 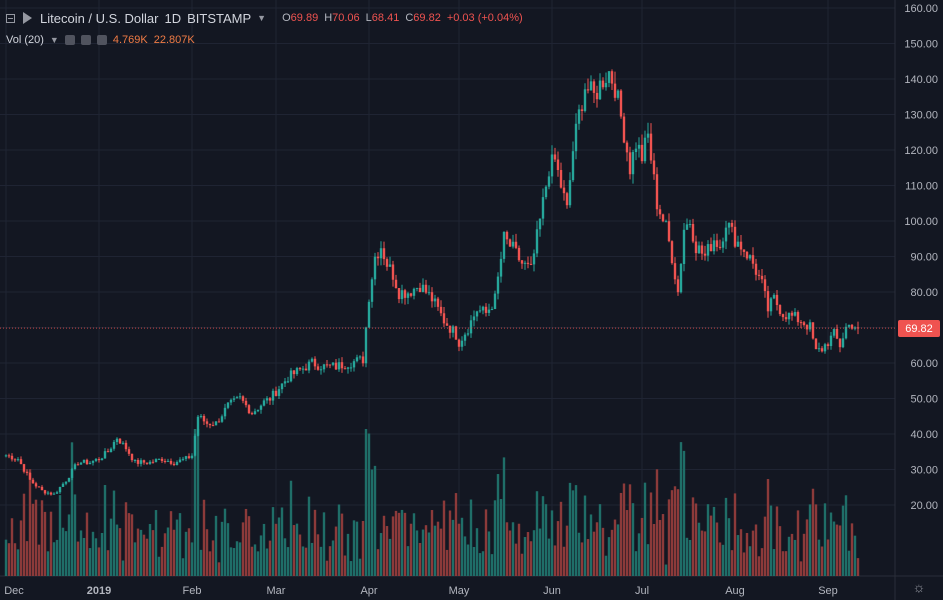 What do you see at coordinates (919, 587) in the screenshot?
I see `gear-icon: ☼` at bounding box center [919, 587].